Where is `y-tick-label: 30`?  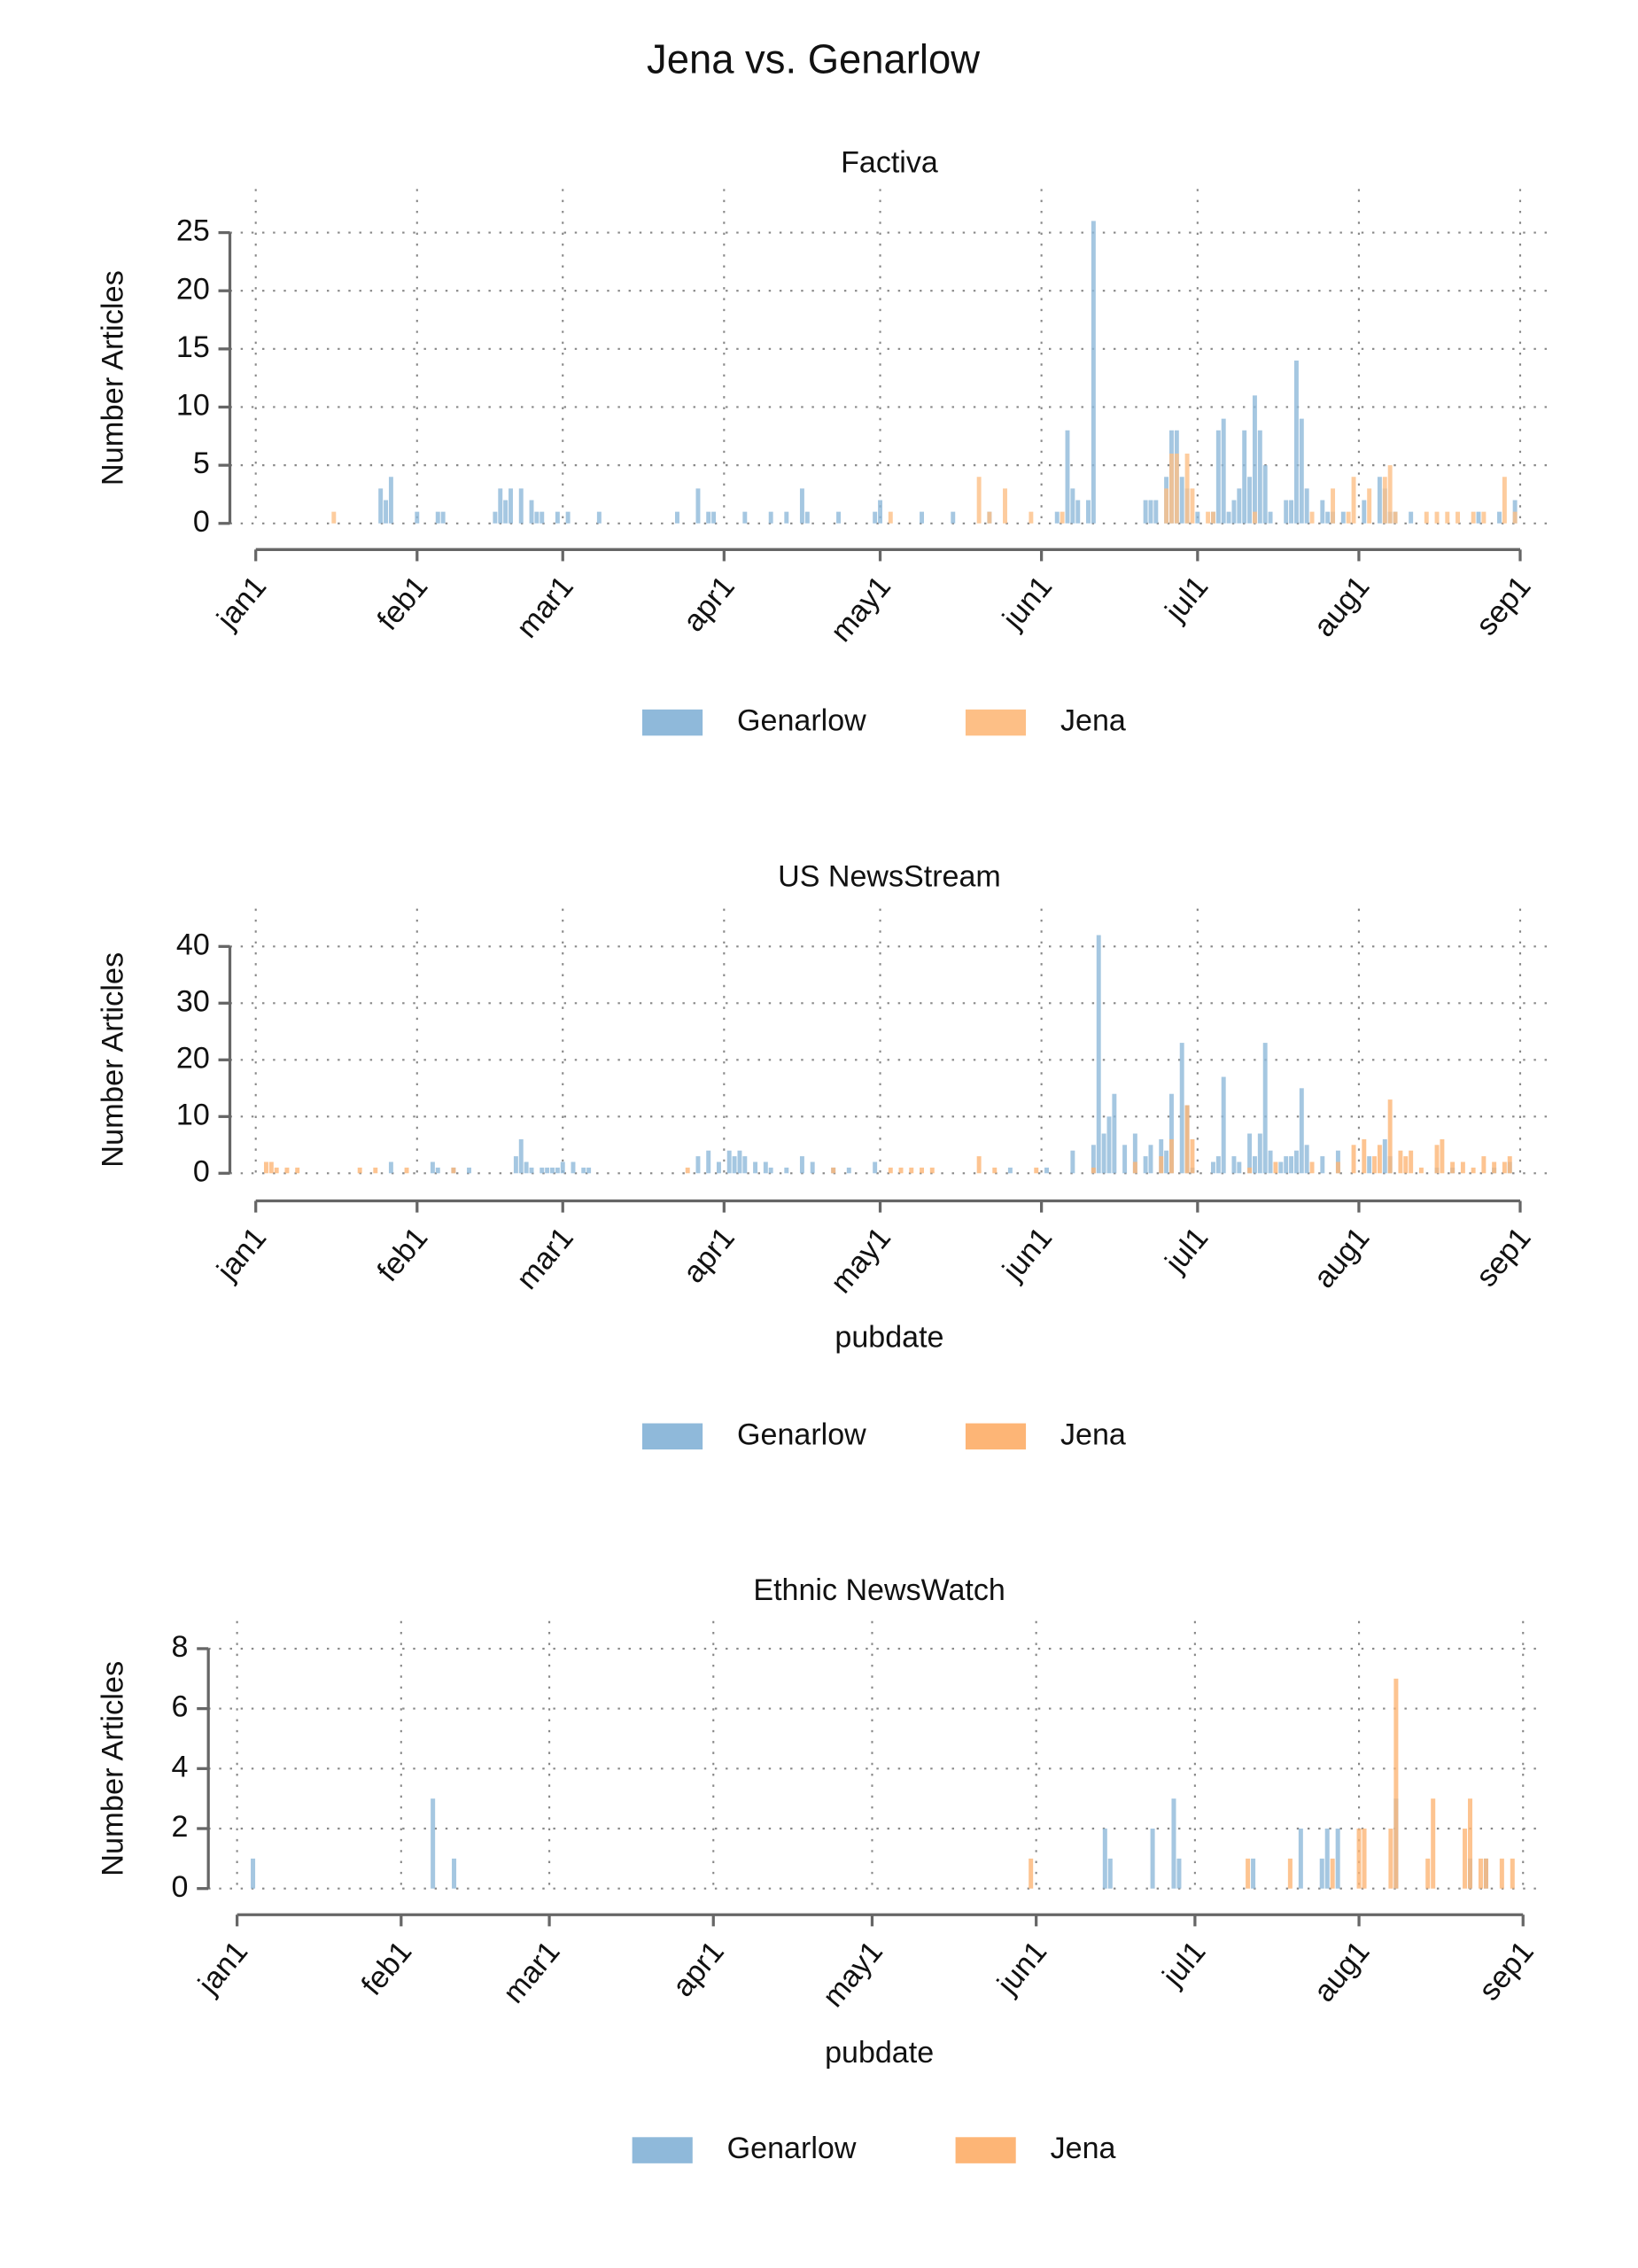
y-tick-label: 30 is located at coordinates (193, 1001).